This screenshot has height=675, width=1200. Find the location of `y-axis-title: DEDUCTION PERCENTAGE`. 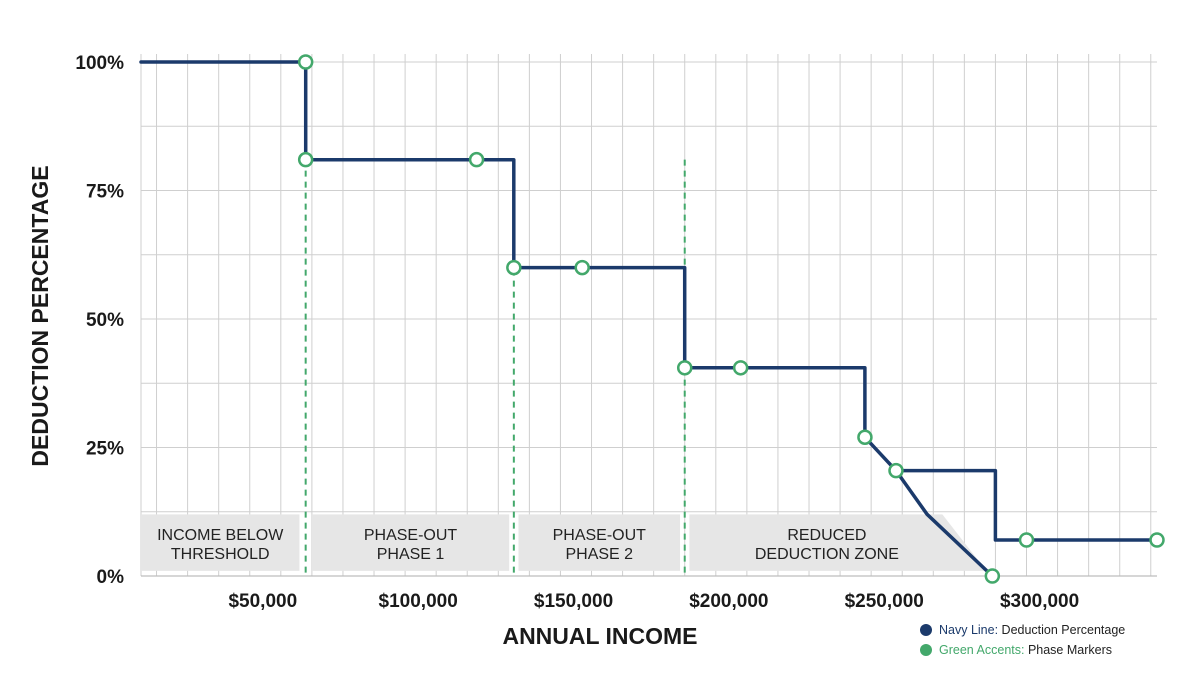

y-axis-title: DEDUCTION PERCENTAGE is located at coordinates (40, 315).